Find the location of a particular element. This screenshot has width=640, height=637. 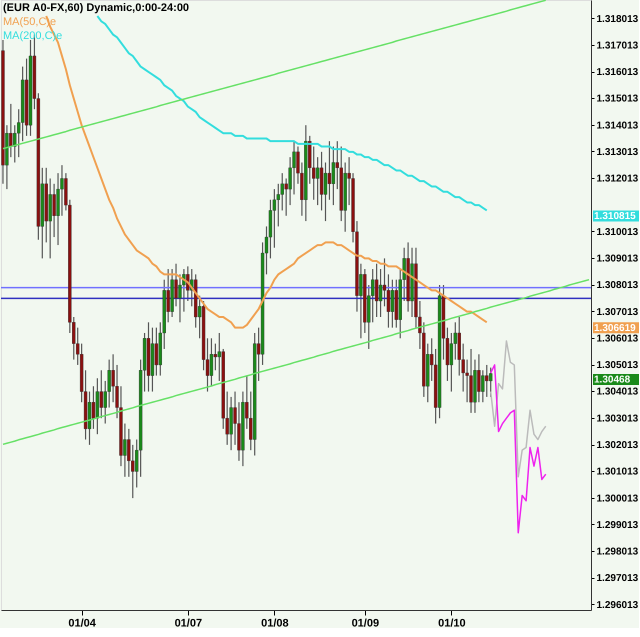

y-tick-label: 1.302013 is located at coordinates (617, 445).